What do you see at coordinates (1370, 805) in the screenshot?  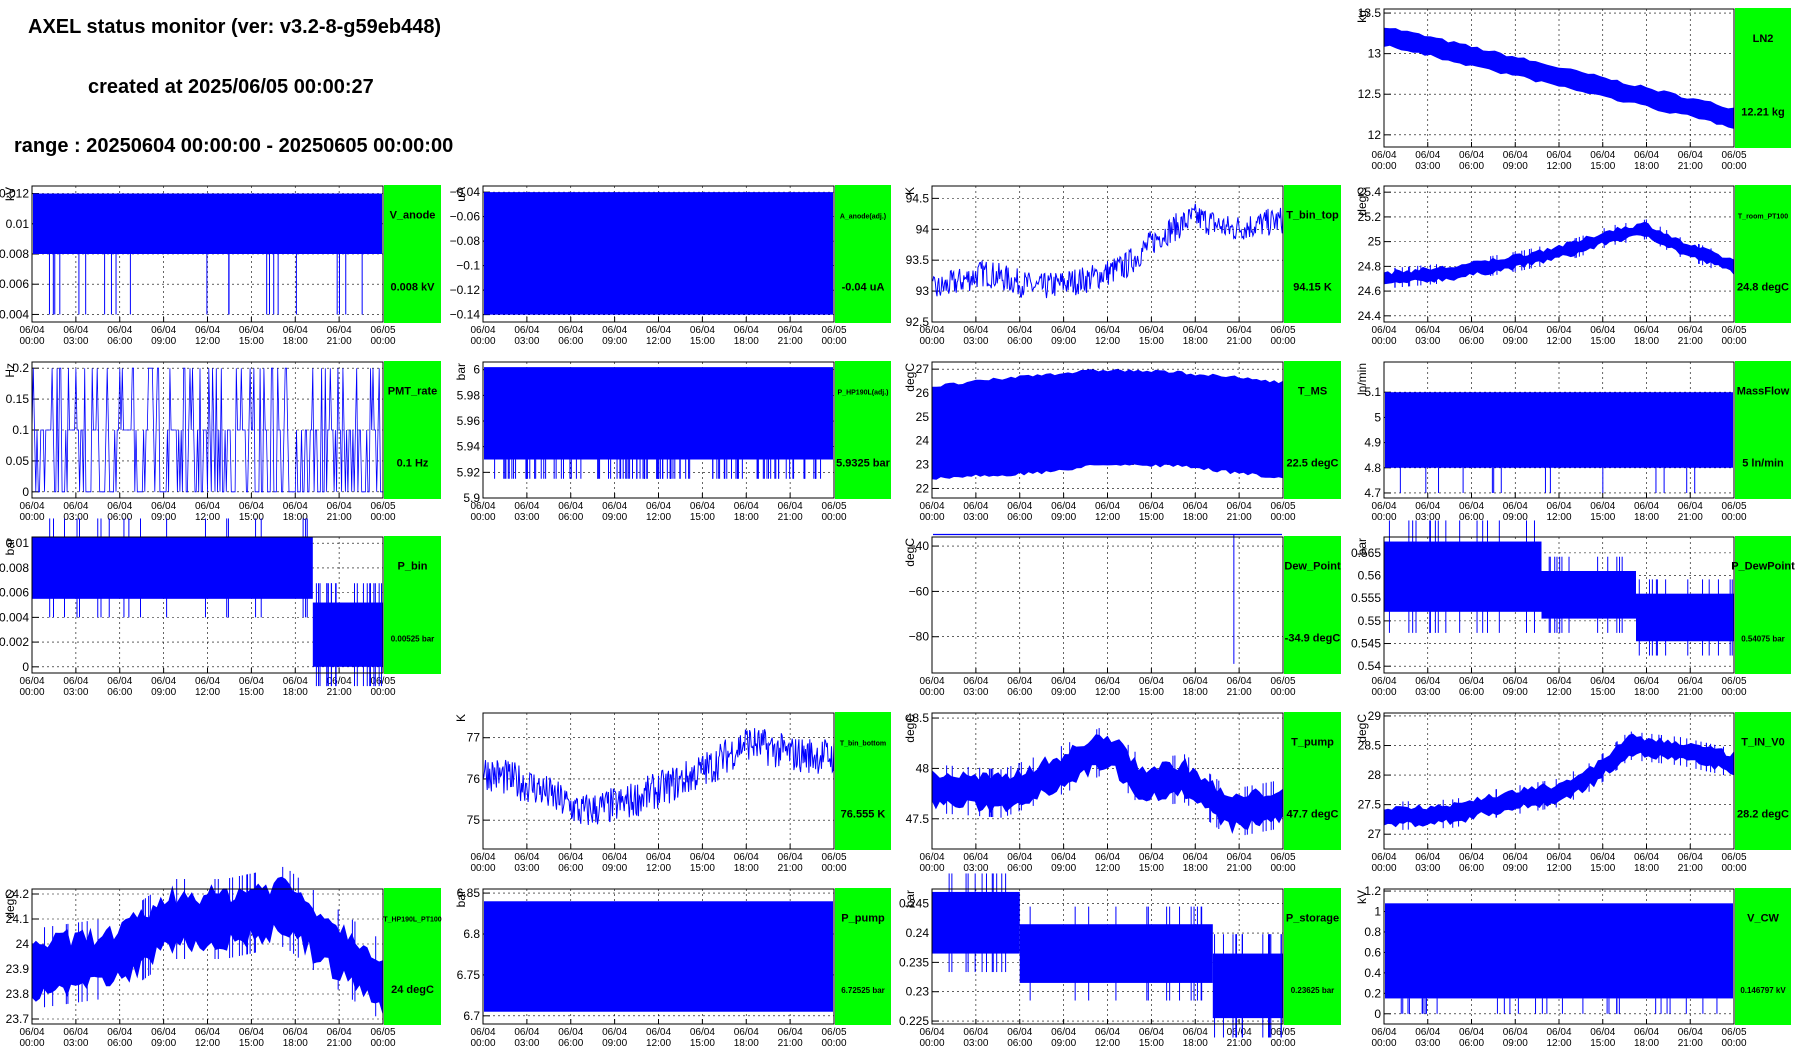 I see `y-tick-label: 27.5` at bounding box center [1370, 805].